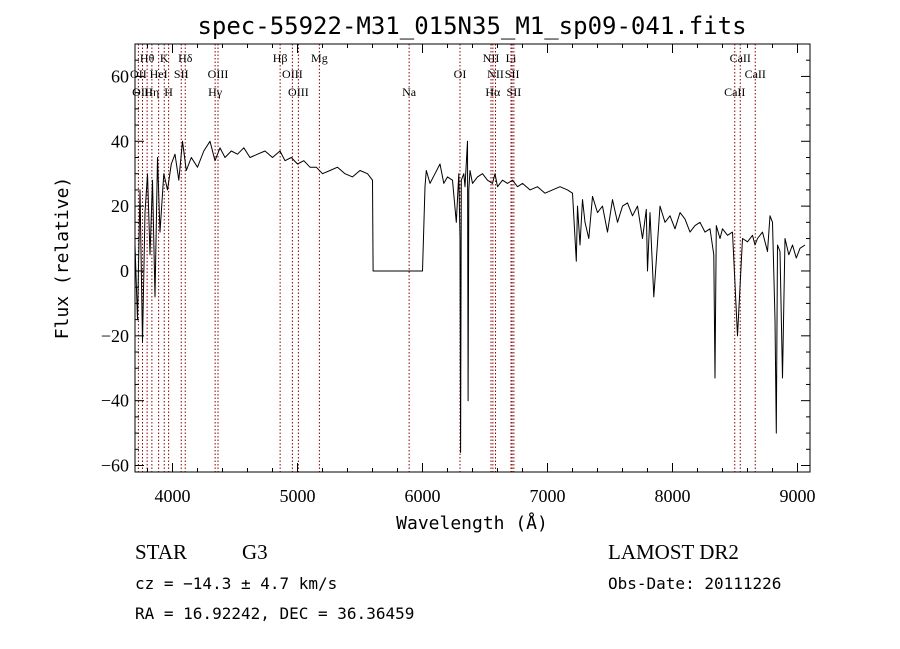 The width and height of the screenshot is (900, 649). I want to click on marker-label-6: Li, so click(511, 58).